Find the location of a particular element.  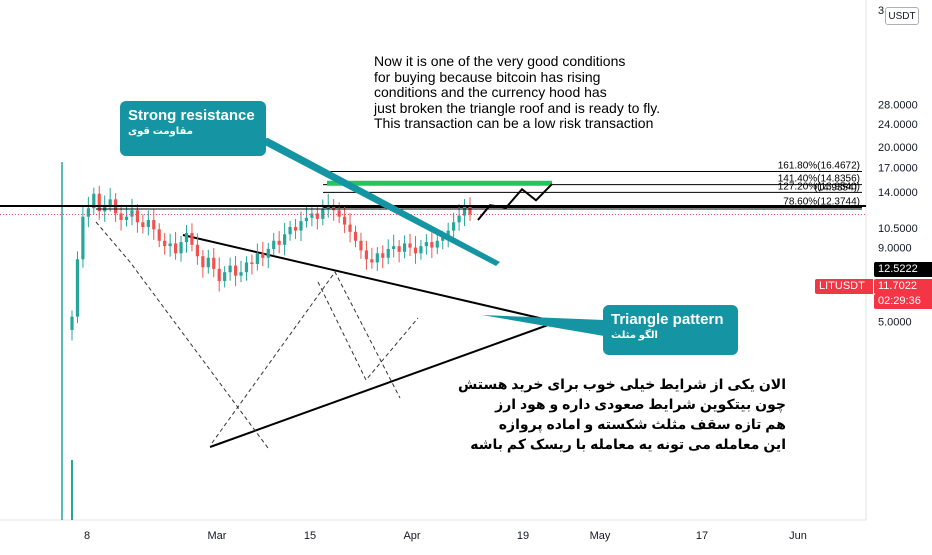

x-tick-label: 17 is located at coordinates (702, 536).